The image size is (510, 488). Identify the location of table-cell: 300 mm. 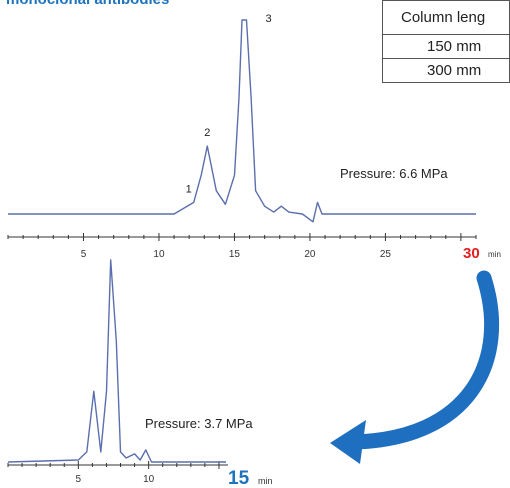
(446, 70).